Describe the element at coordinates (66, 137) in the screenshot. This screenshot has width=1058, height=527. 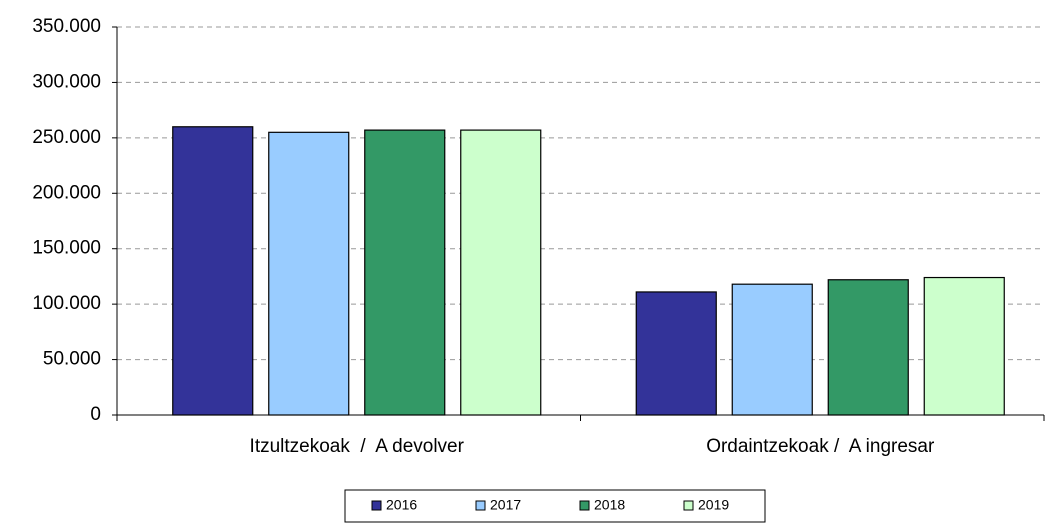
I see `y-tick-label: 250.000` at that location.